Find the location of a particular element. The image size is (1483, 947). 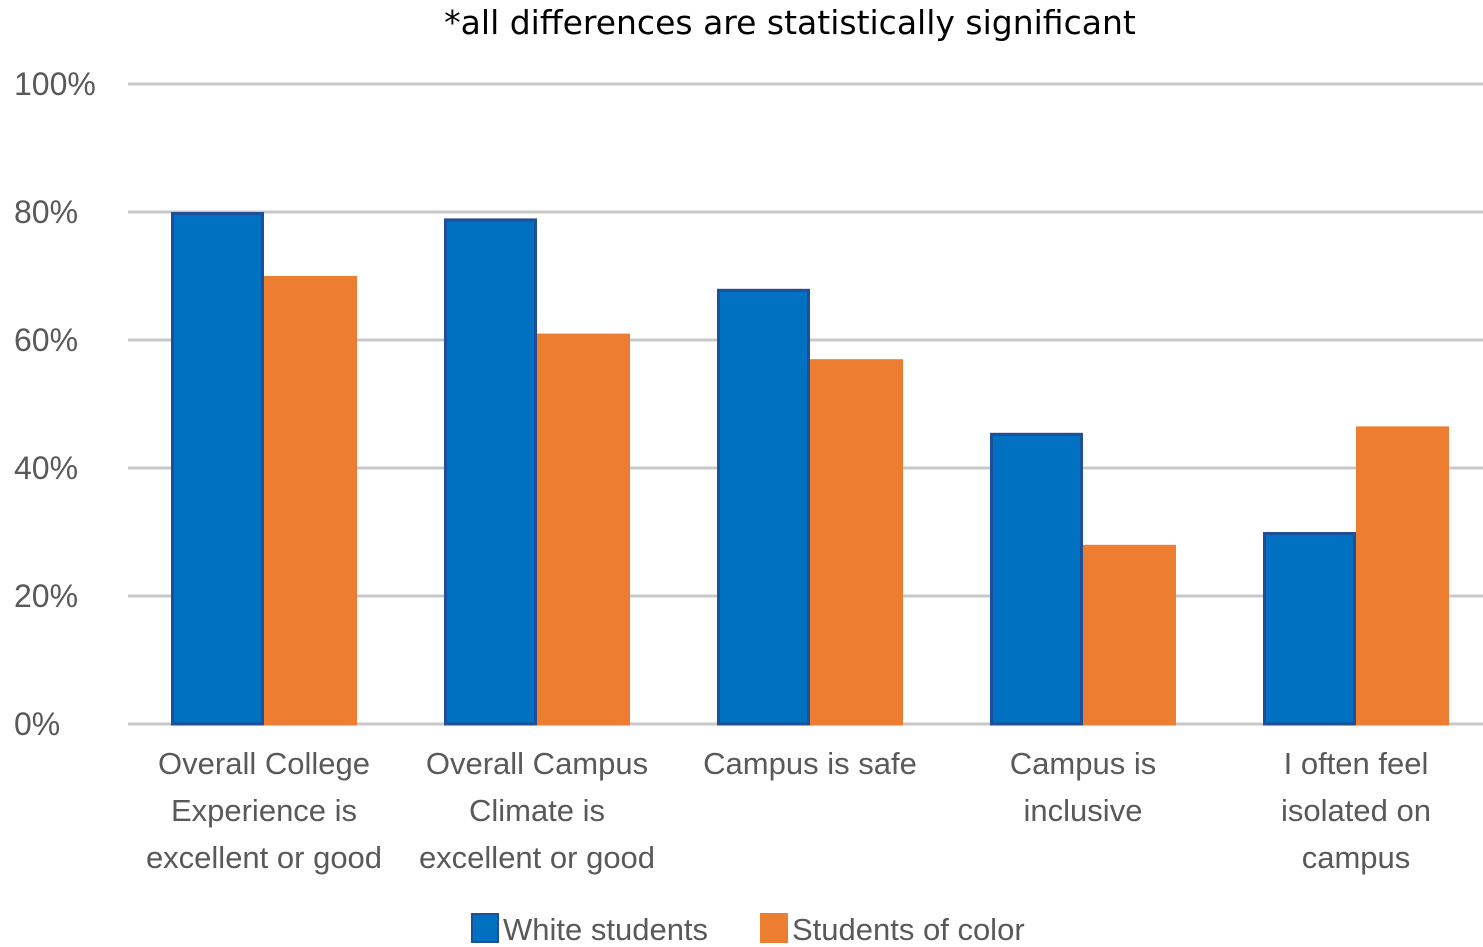

x-tick-label: inclusive is located at coordinates (1083, 810).